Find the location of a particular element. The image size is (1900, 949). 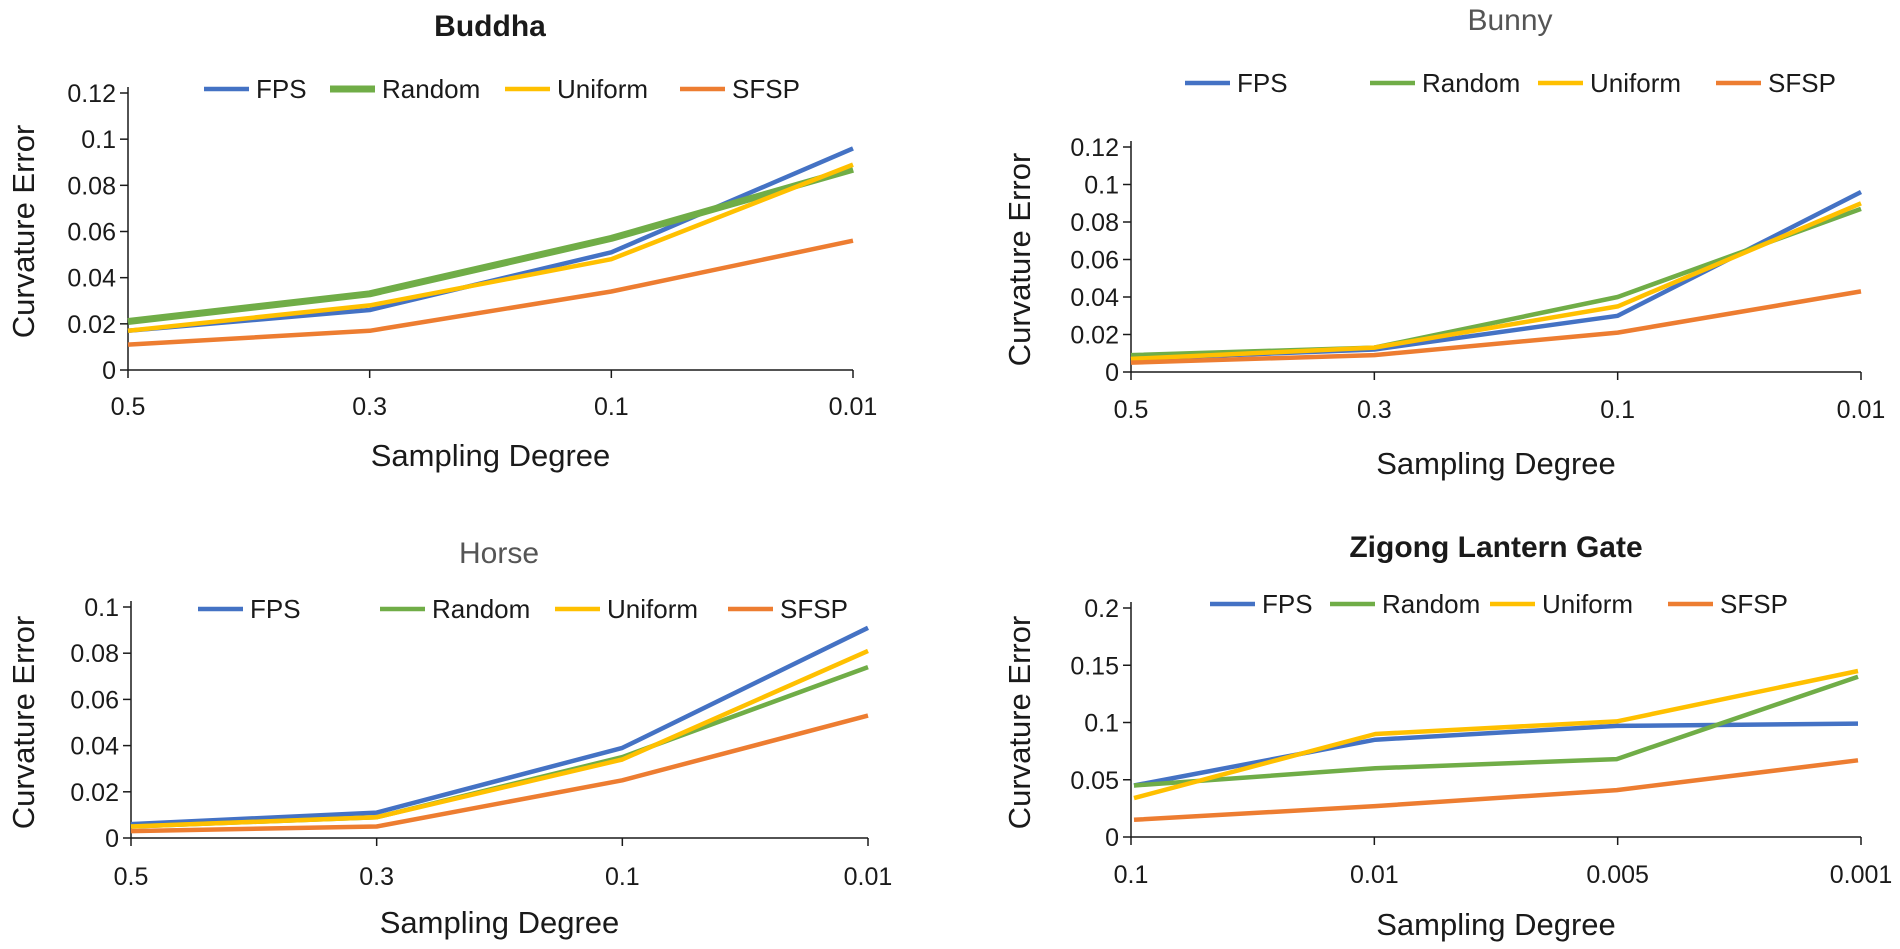

x-tick-label: 0.001 is located at coordinates (1861, 875).